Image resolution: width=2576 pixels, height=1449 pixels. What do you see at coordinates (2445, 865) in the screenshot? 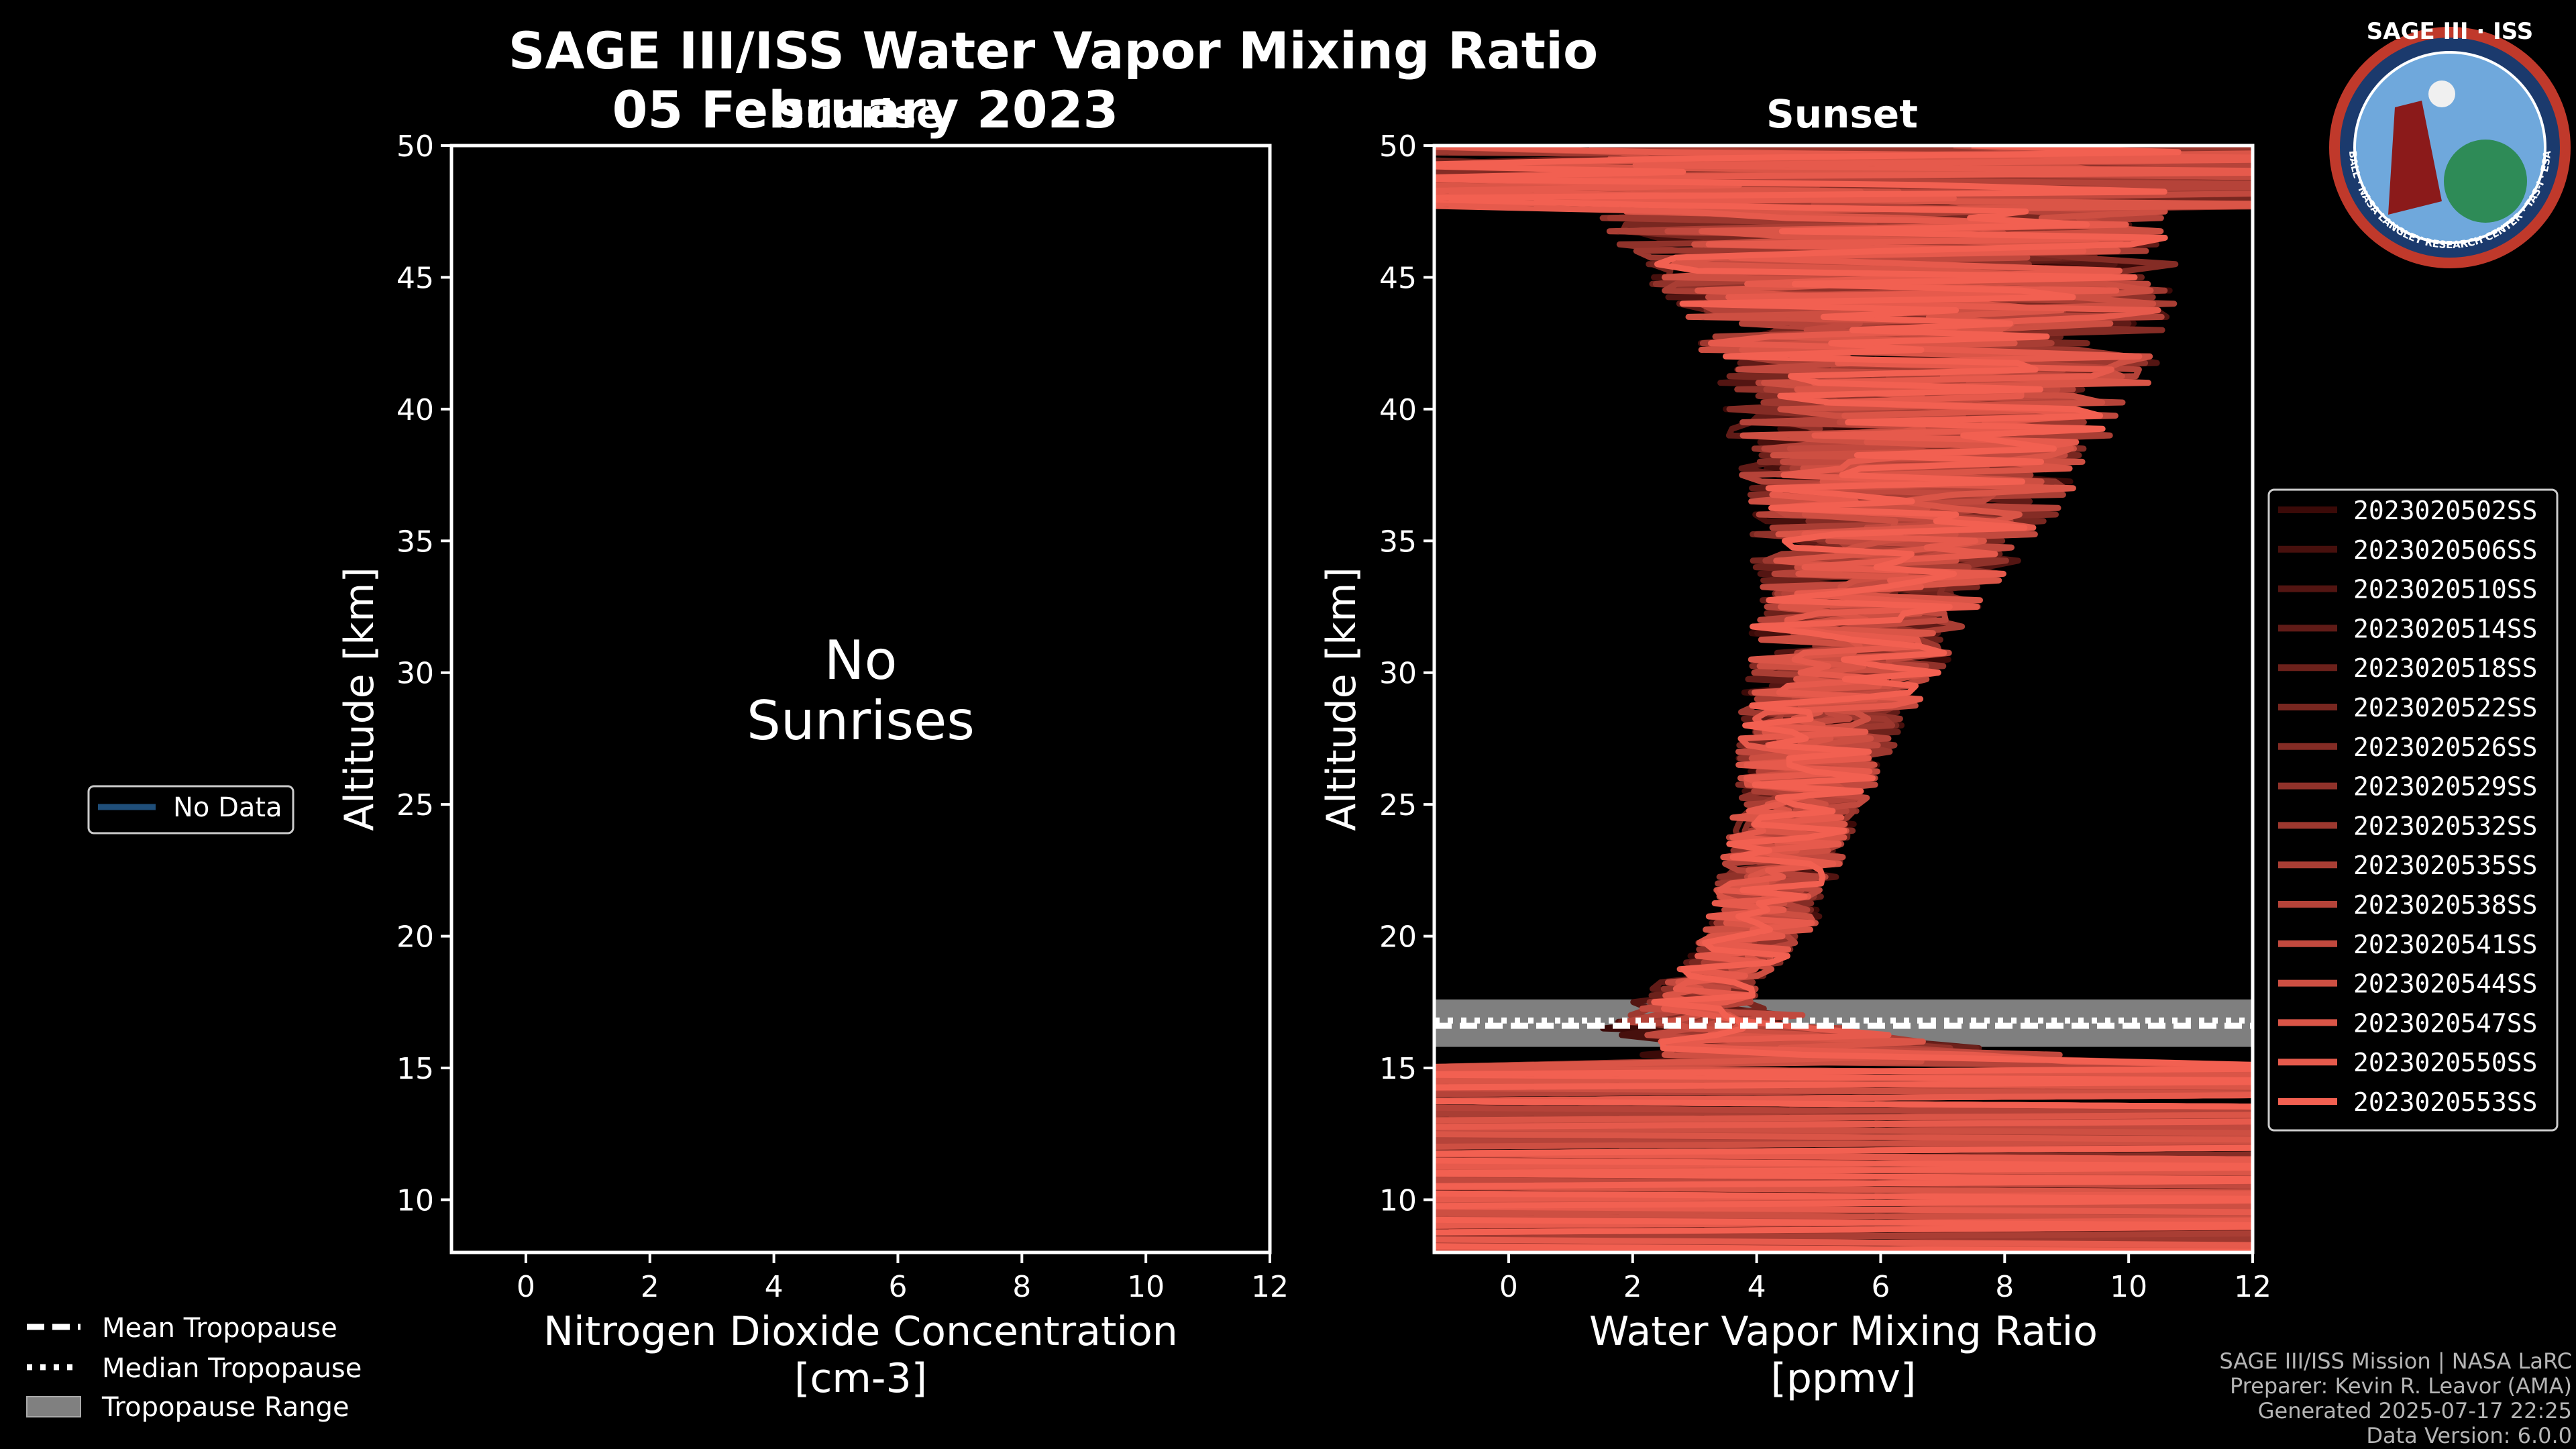
I see `legend-label-2023020535SS: 2023020535SS` at bounding box center [2445, 865].